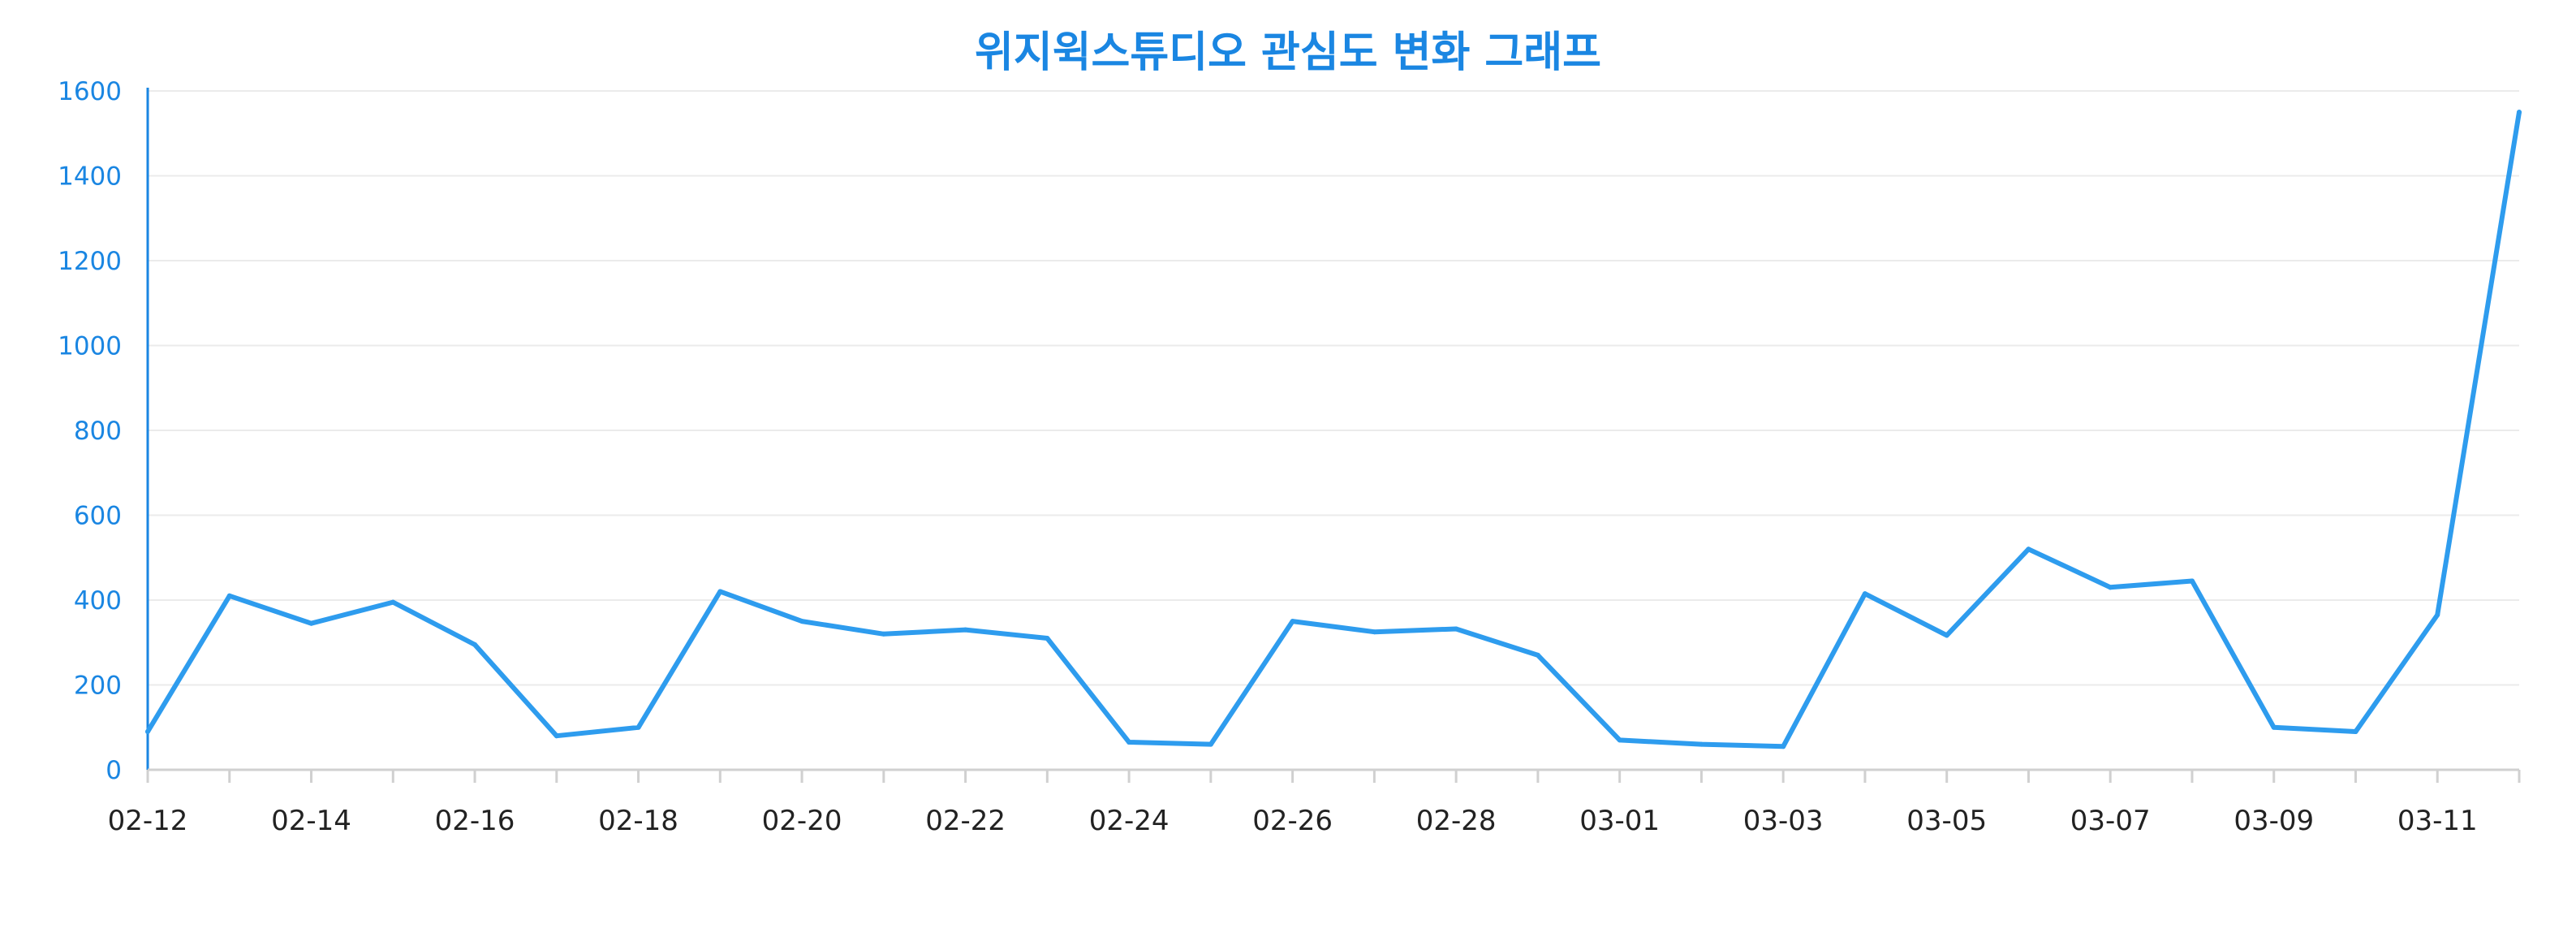  What do you see at coordinates (1129, 821) in the screenshot?
I see `x-tick-label: 02-24` at bounding box center [1129, 821].